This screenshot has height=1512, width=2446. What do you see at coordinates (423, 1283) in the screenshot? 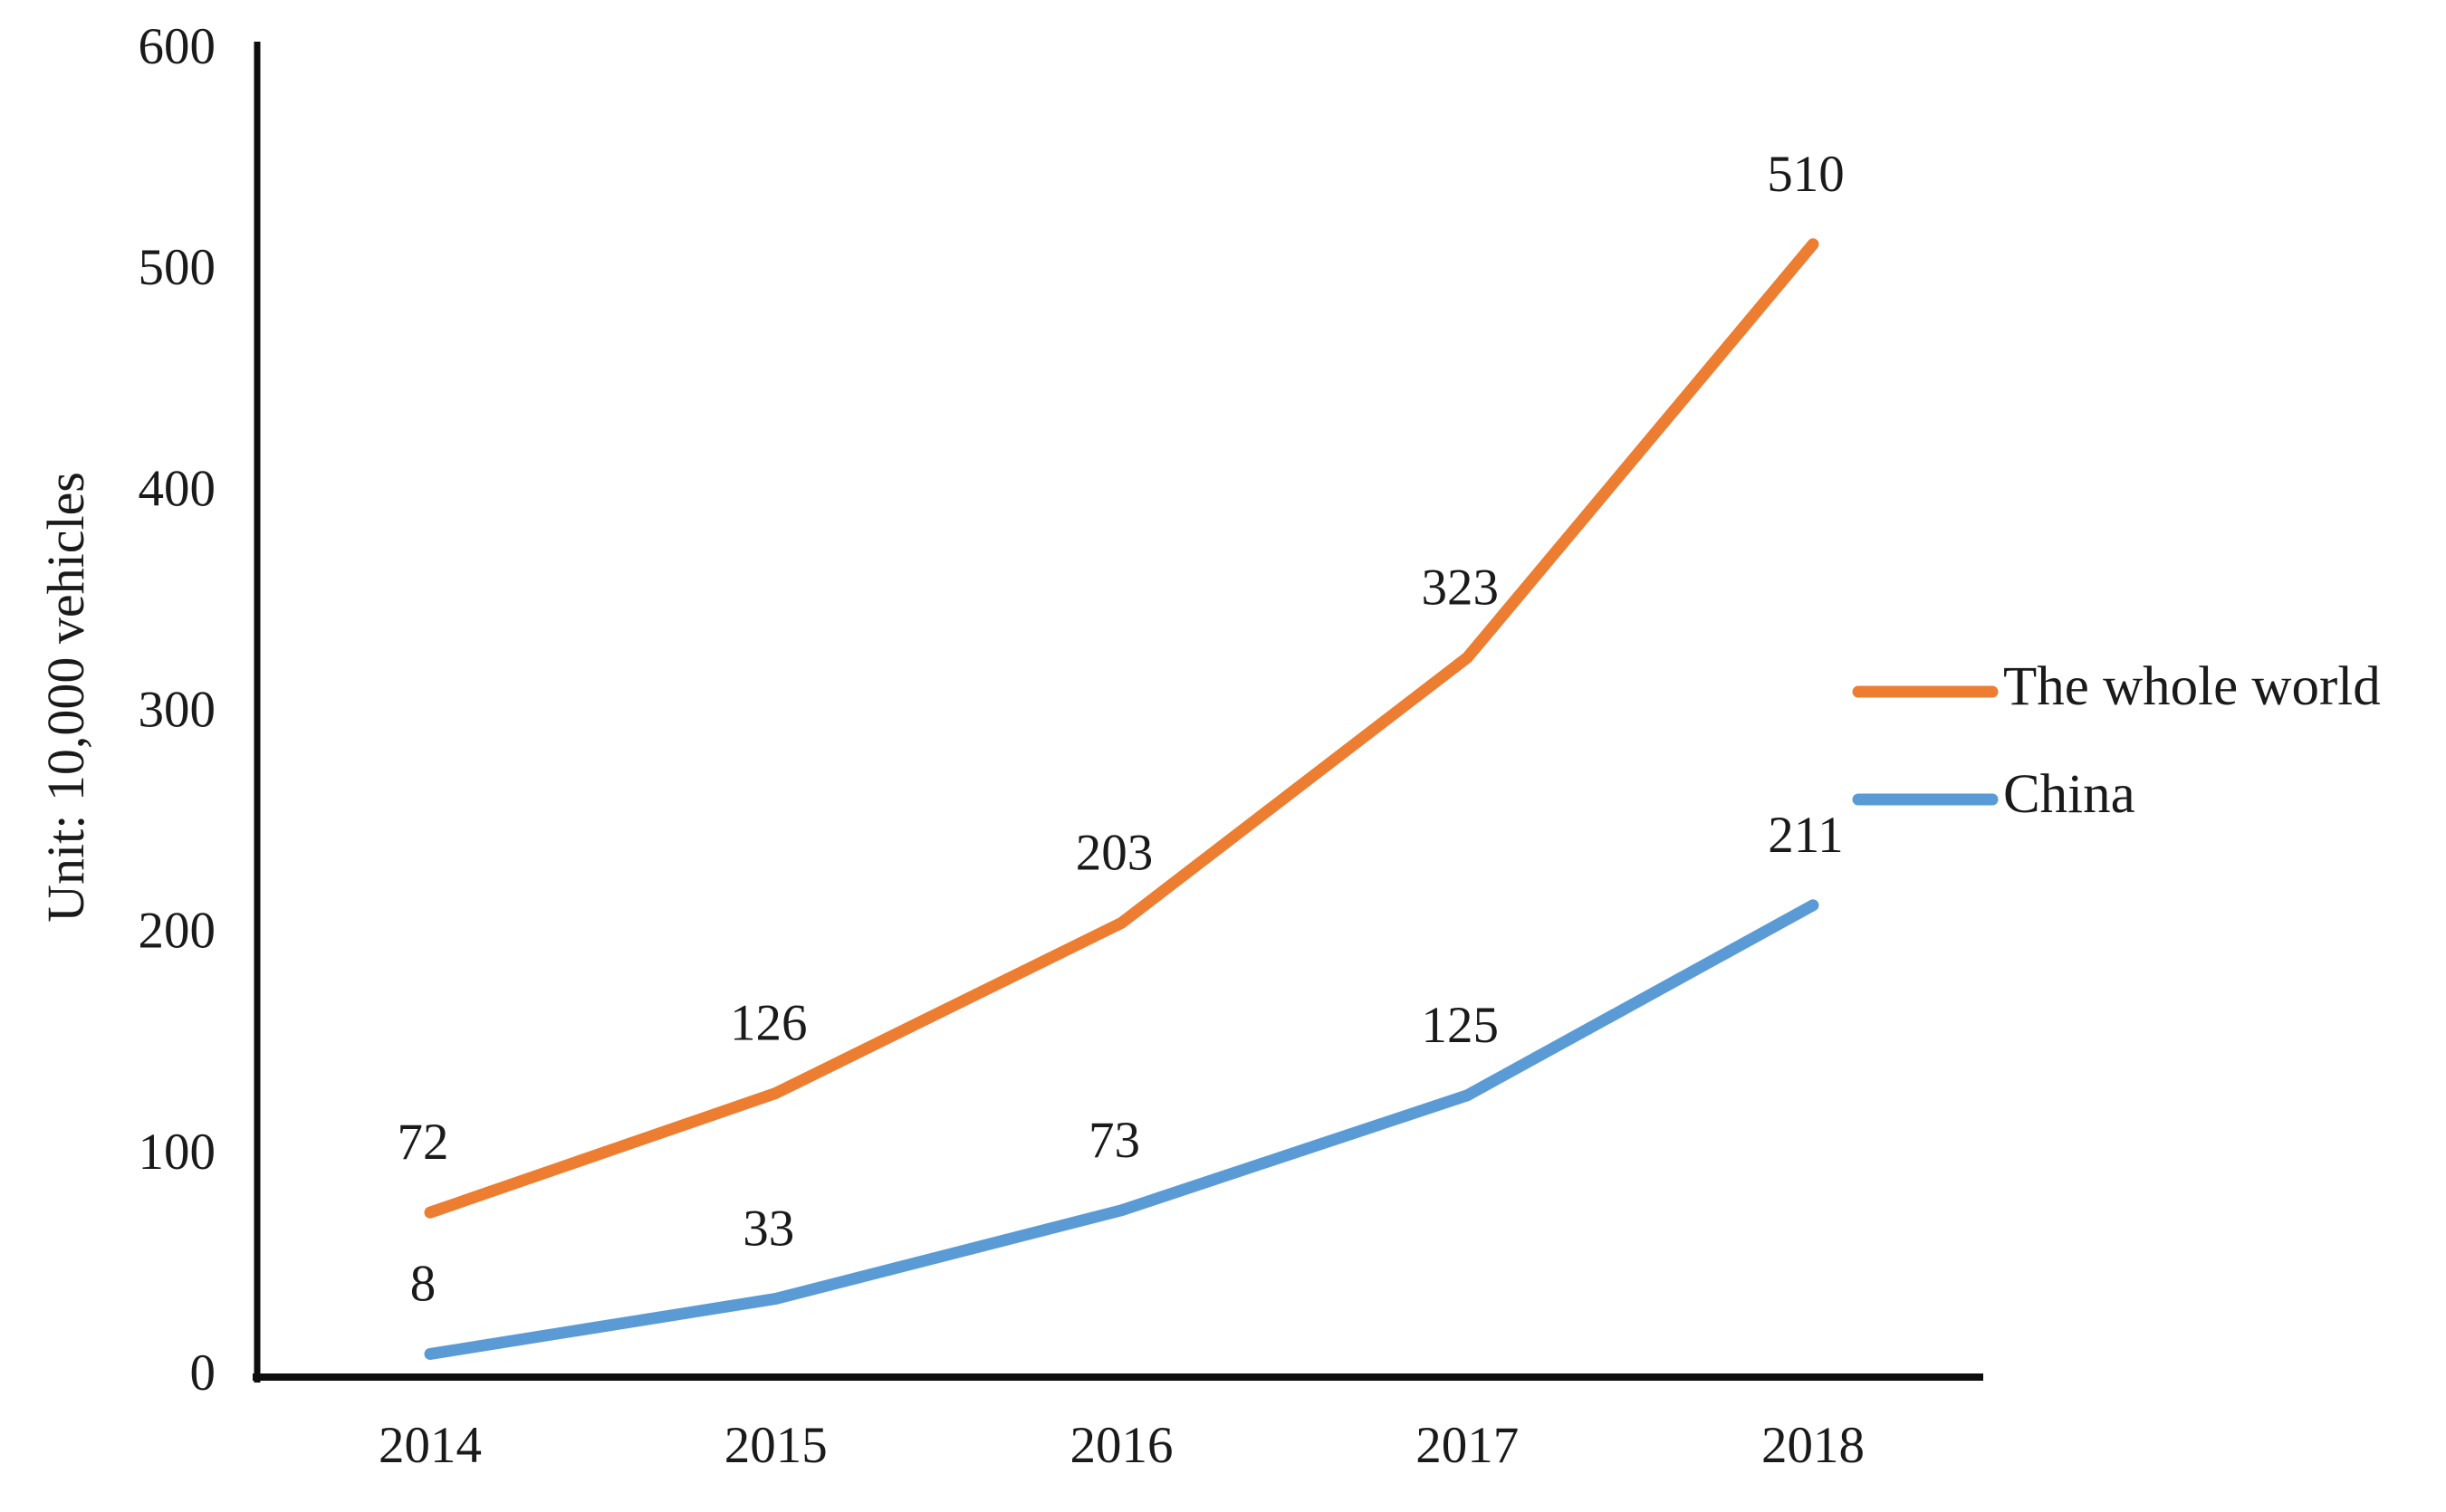
I see `data-label-china: 8` at bounding box center [423, 1283].